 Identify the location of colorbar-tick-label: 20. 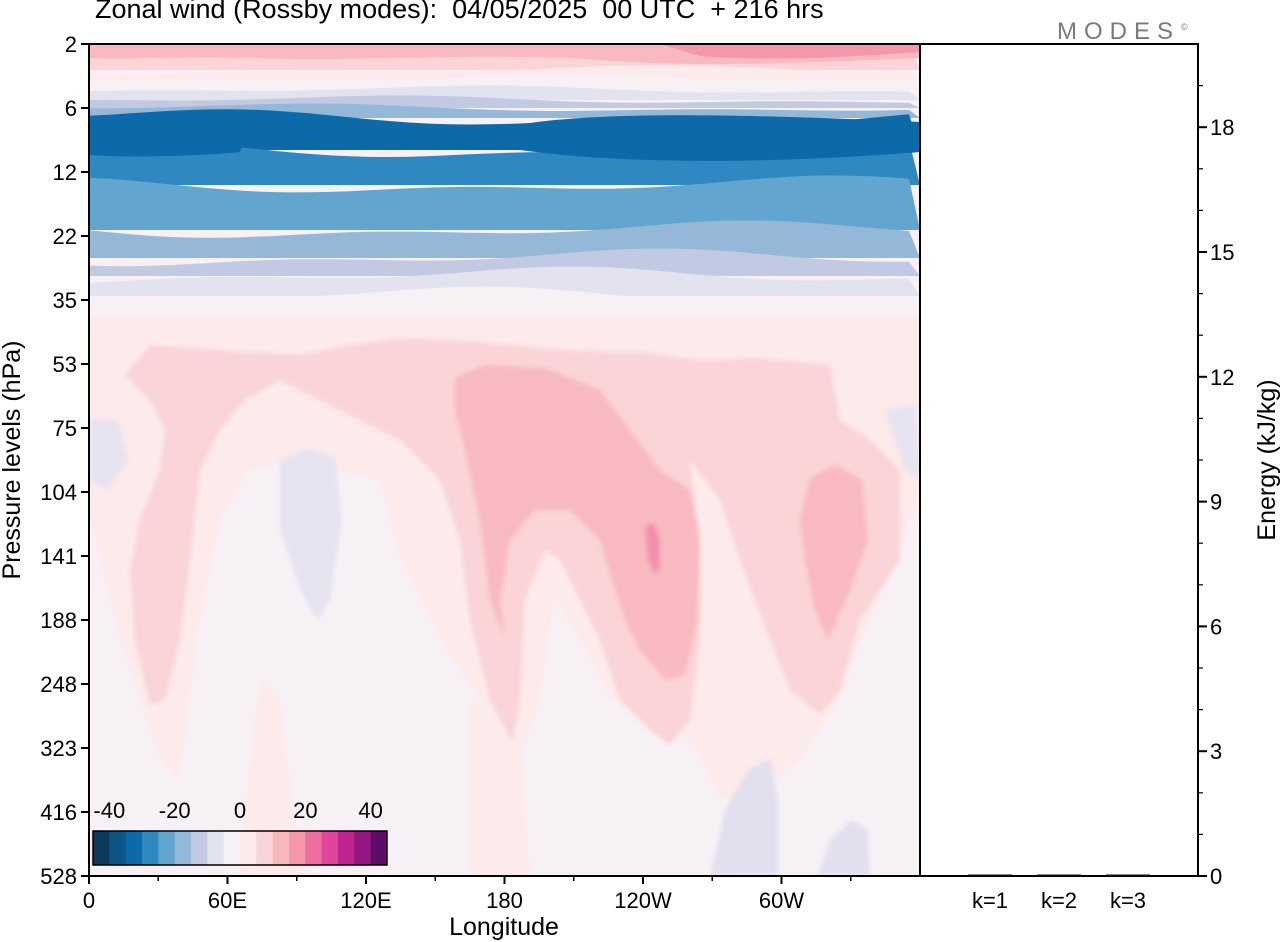
(305, 810).